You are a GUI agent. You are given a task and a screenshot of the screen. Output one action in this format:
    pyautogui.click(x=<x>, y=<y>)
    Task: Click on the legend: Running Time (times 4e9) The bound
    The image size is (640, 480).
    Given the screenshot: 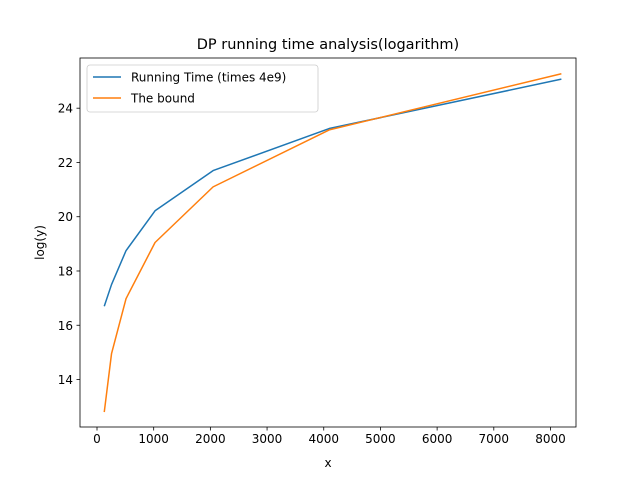 What is the action you would take?
    pyautogui.click(x=202, y=88)
    